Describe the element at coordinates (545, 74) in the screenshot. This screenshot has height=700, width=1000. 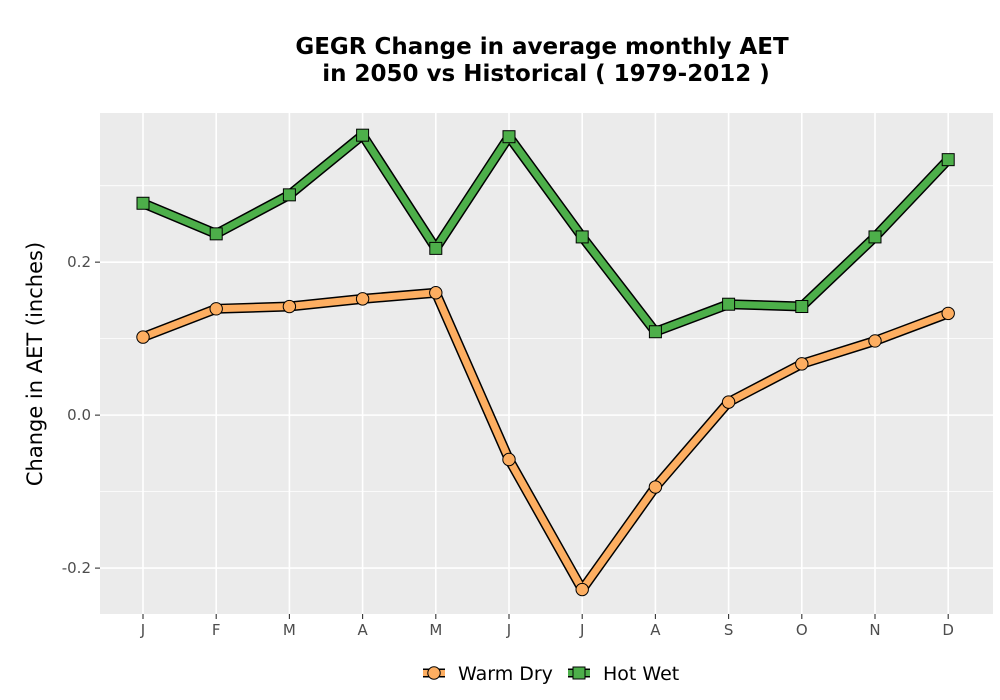
I see `chart-title-line-2: in 2050 vs Historical ( 1979-2012 )` at that location.